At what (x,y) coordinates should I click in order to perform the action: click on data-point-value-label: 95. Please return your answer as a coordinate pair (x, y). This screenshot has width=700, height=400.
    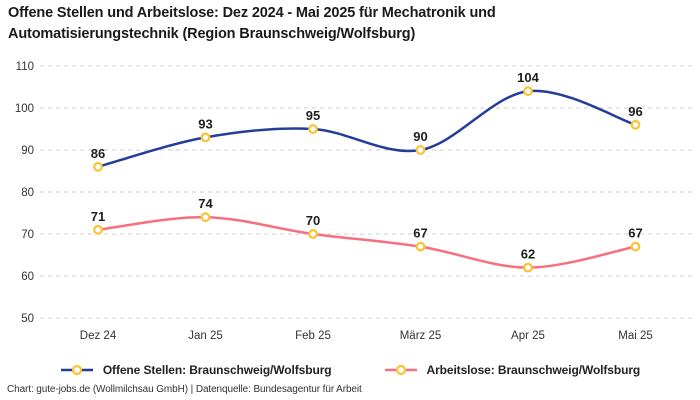
    Looking at the image, I should click on (313, 115).